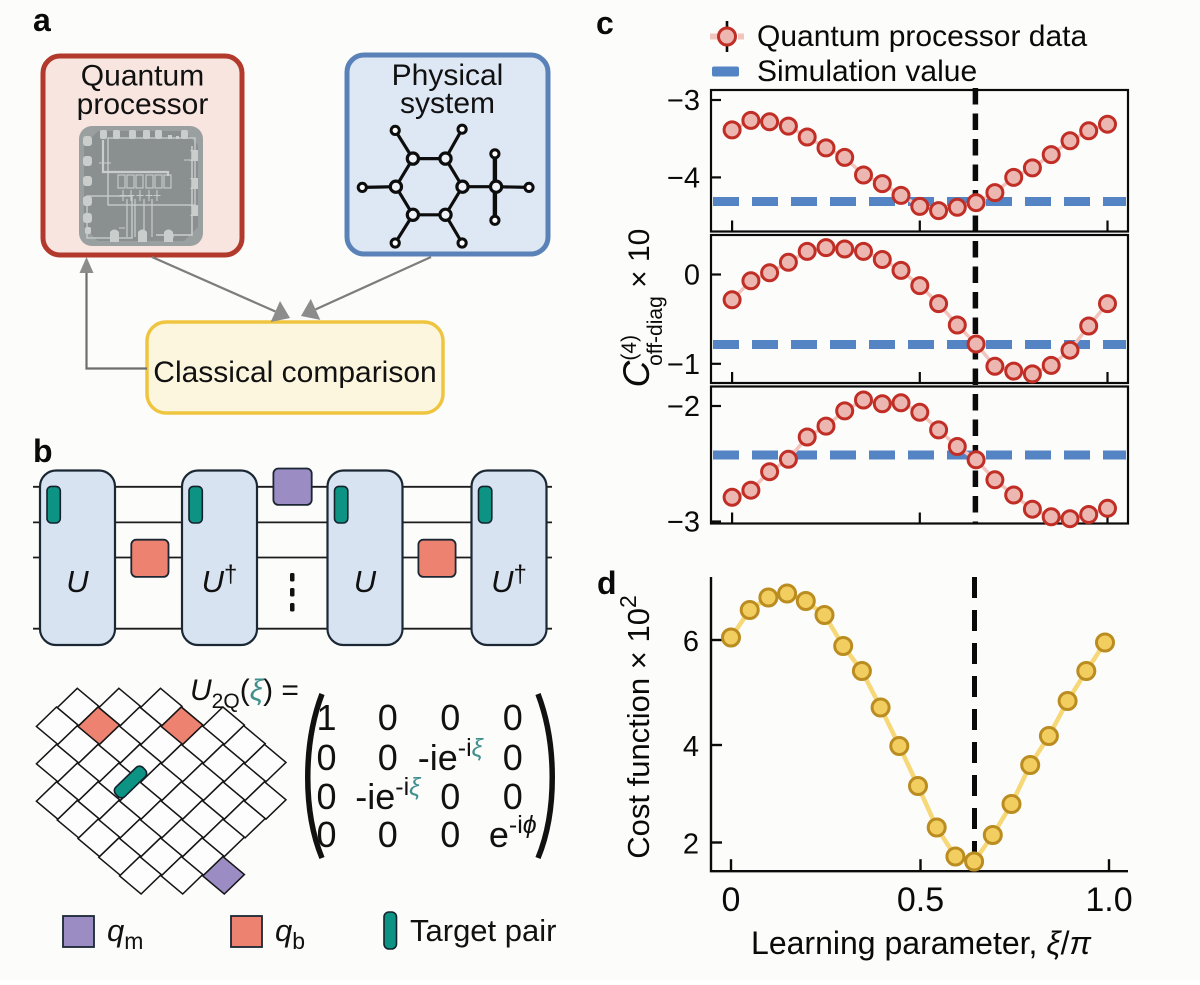 The image size is (1200, 985). Describe the element at coordinates (691, 747) in the screenshot. I see `svg-text: 4` at that location.